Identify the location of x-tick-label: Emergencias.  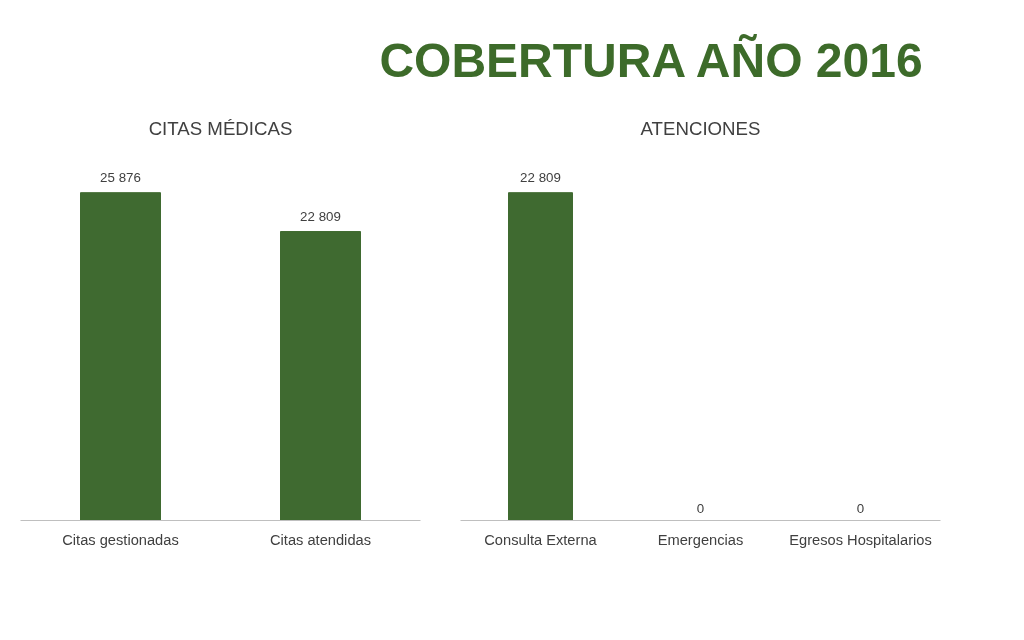
(700, 539).